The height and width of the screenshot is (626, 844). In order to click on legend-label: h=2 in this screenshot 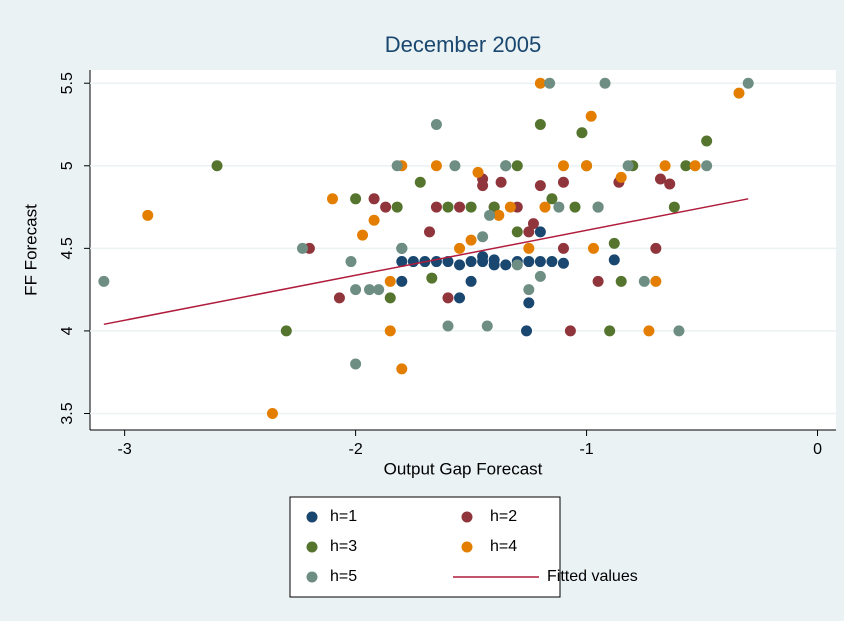, I will do `click(503, 516)`.